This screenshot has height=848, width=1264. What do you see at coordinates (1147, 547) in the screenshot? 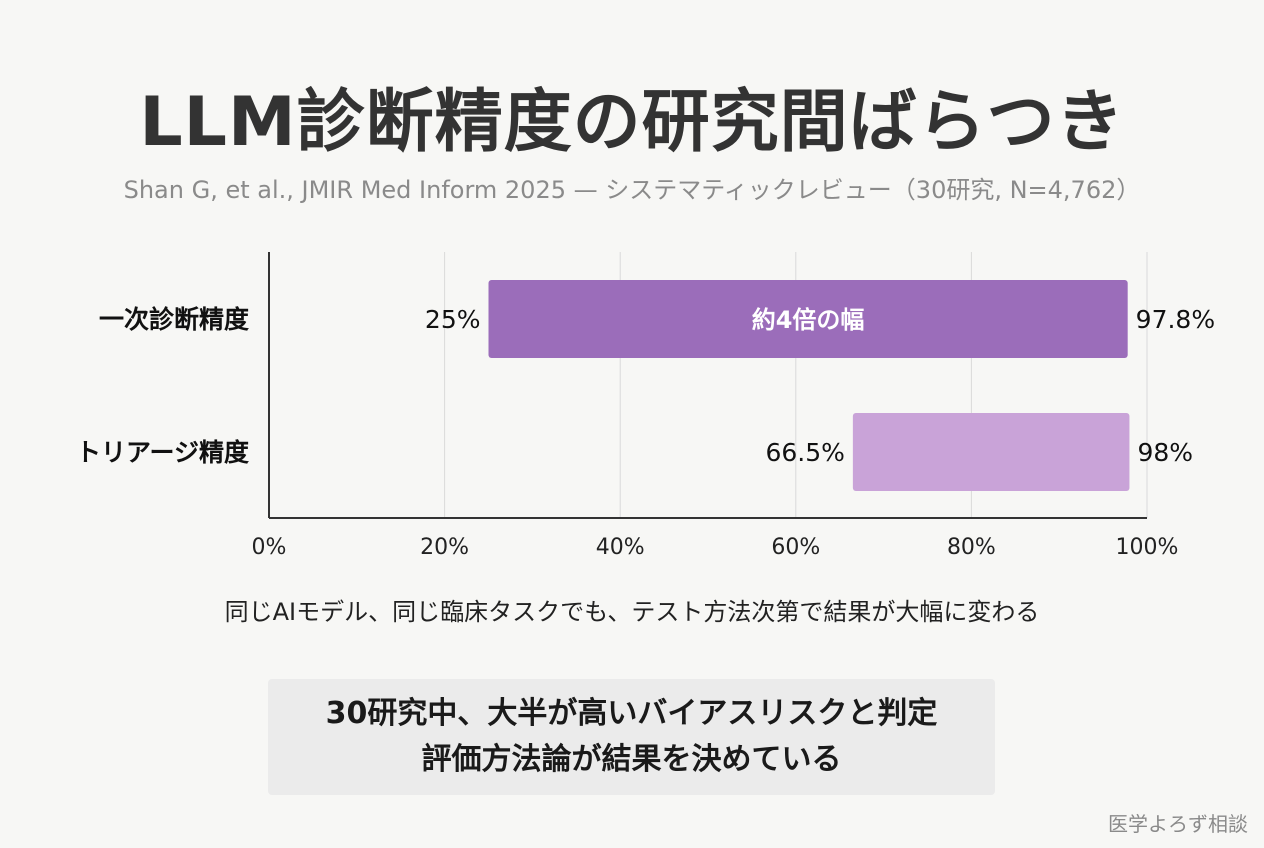
I see `x-tick-label-5: 100%` at bounding box center [1147, 547].